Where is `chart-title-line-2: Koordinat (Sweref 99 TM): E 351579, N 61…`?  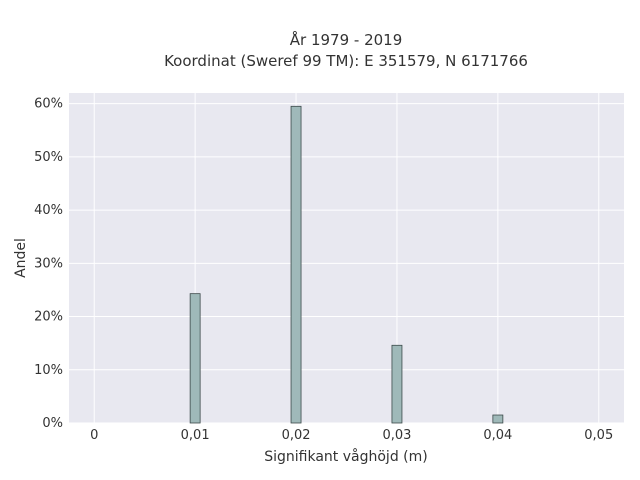
chart-title-line-2: Koordinat (Sweref 99 TM): E 351579, N 61… is located at coordinates (346, 61).